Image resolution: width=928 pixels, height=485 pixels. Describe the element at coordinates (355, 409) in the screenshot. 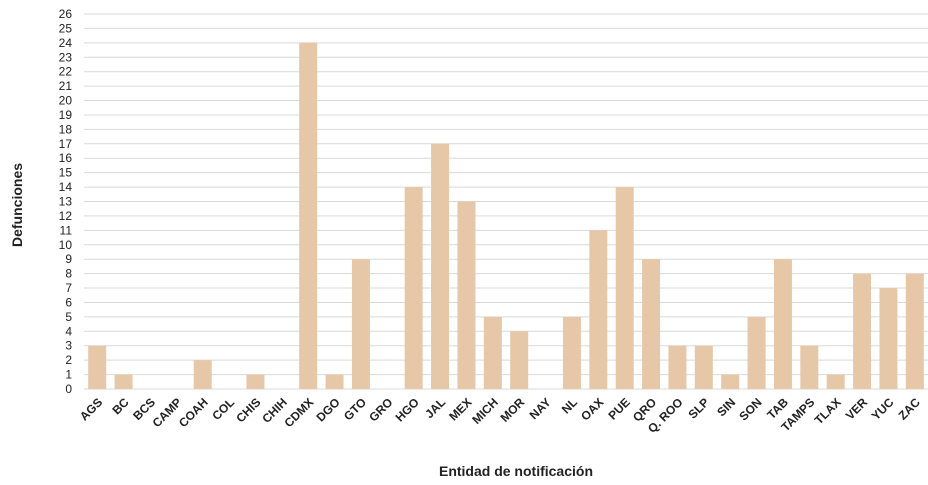

I see `x-tick-label: GTO` at that location.